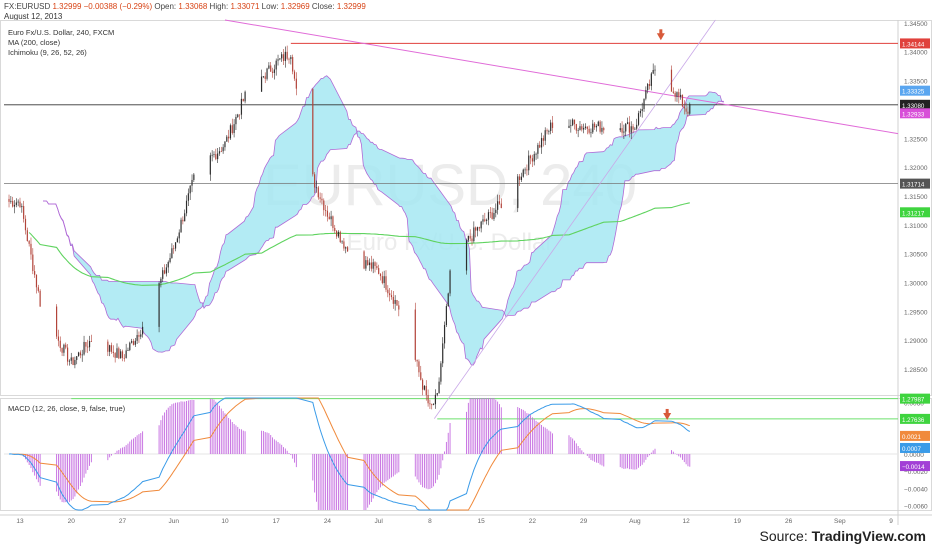 This screenshot has width=932, height=550. What do you see at coordinates (916, 341) in the screenshot?
I see `price-tick-label: 1.29000` at bounding box center [916, 341].